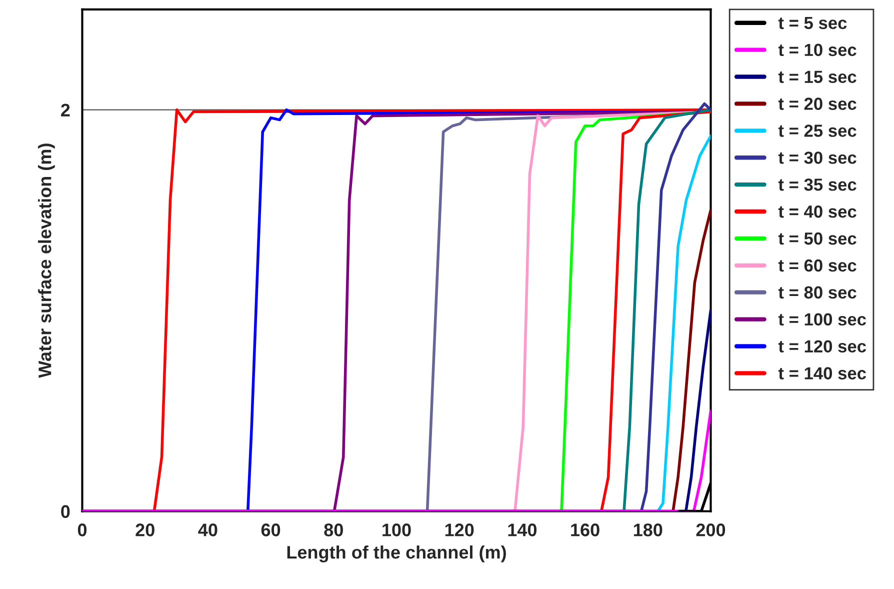  I want to click on legend-label: t = 140 sec, so click(822, 373).